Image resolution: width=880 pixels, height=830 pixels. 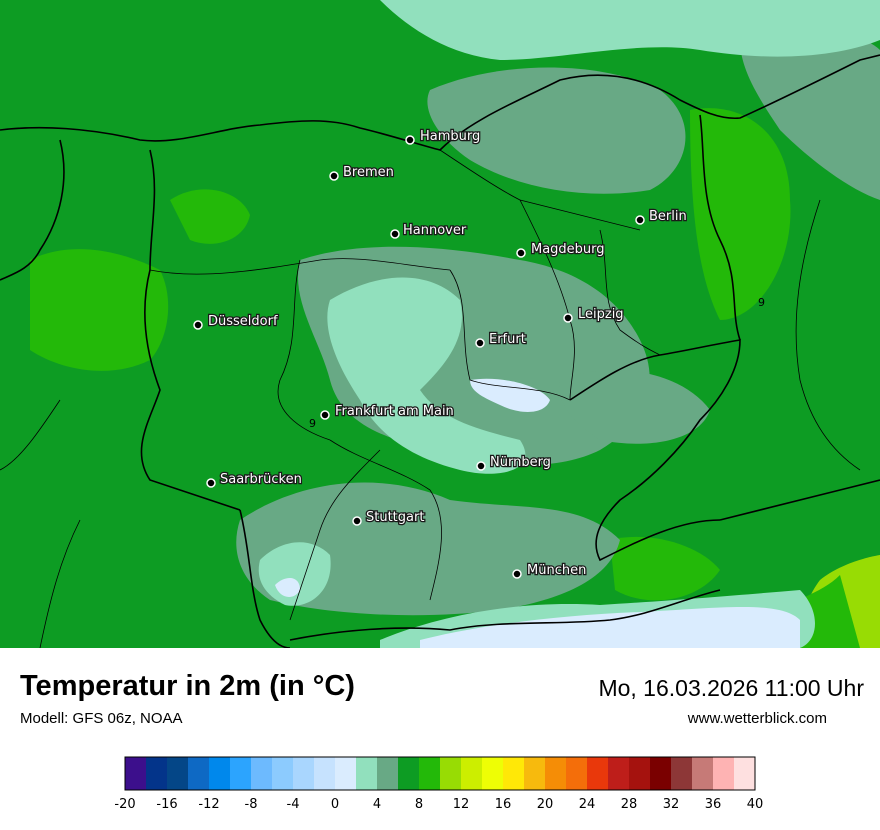 What do you see at coordinates (561, 249) in the screenshot?
I see `city-magdeburg: Magdeburg` at bounding box center [561, 249].